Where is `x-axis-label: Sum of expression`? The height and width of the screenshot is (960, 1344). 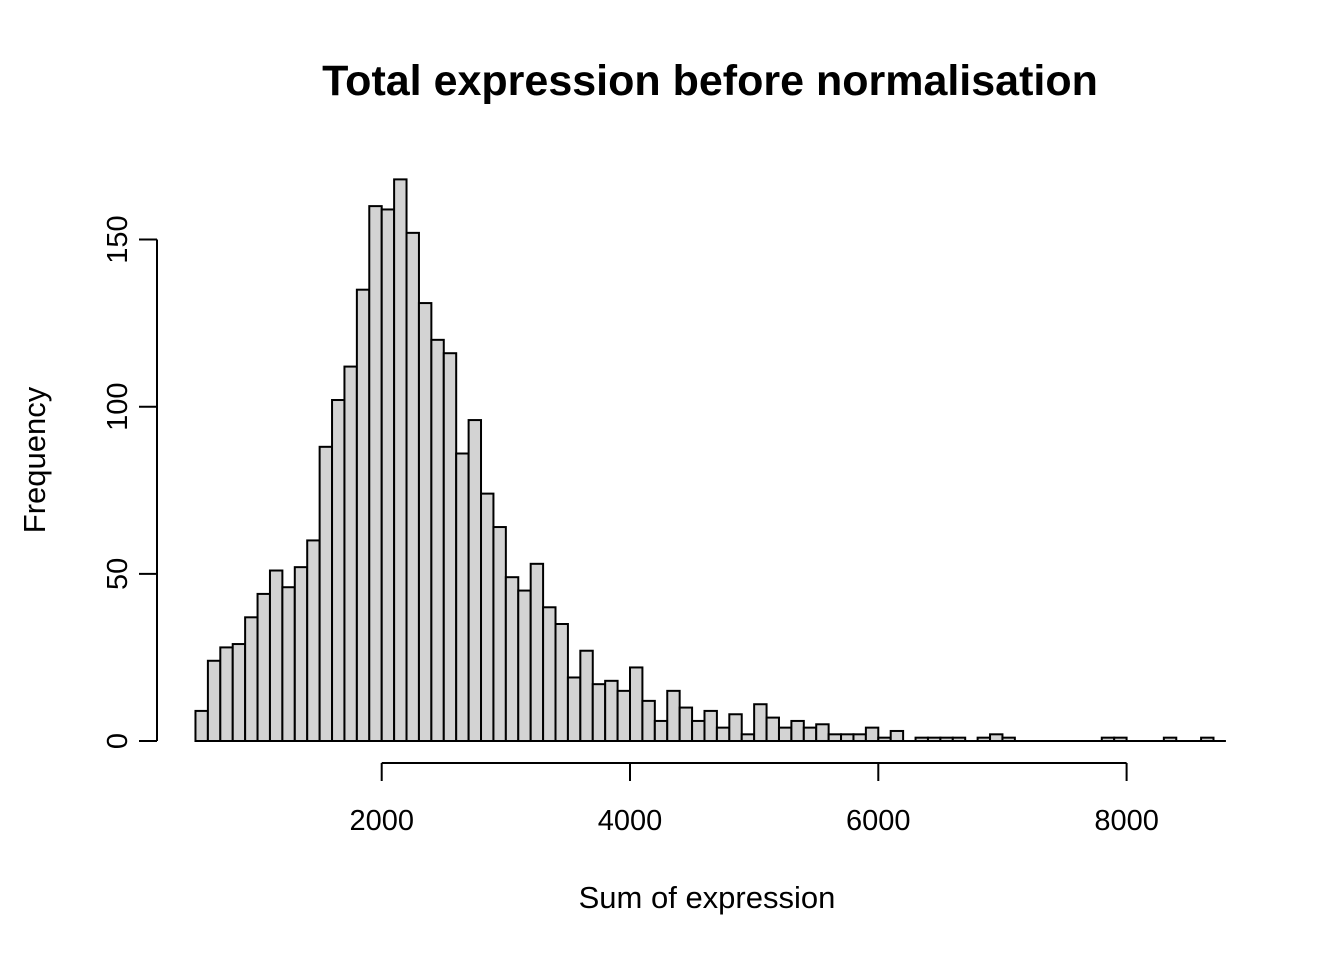 x-axis-label: Sum of expression is located at coordinates (707, 897).